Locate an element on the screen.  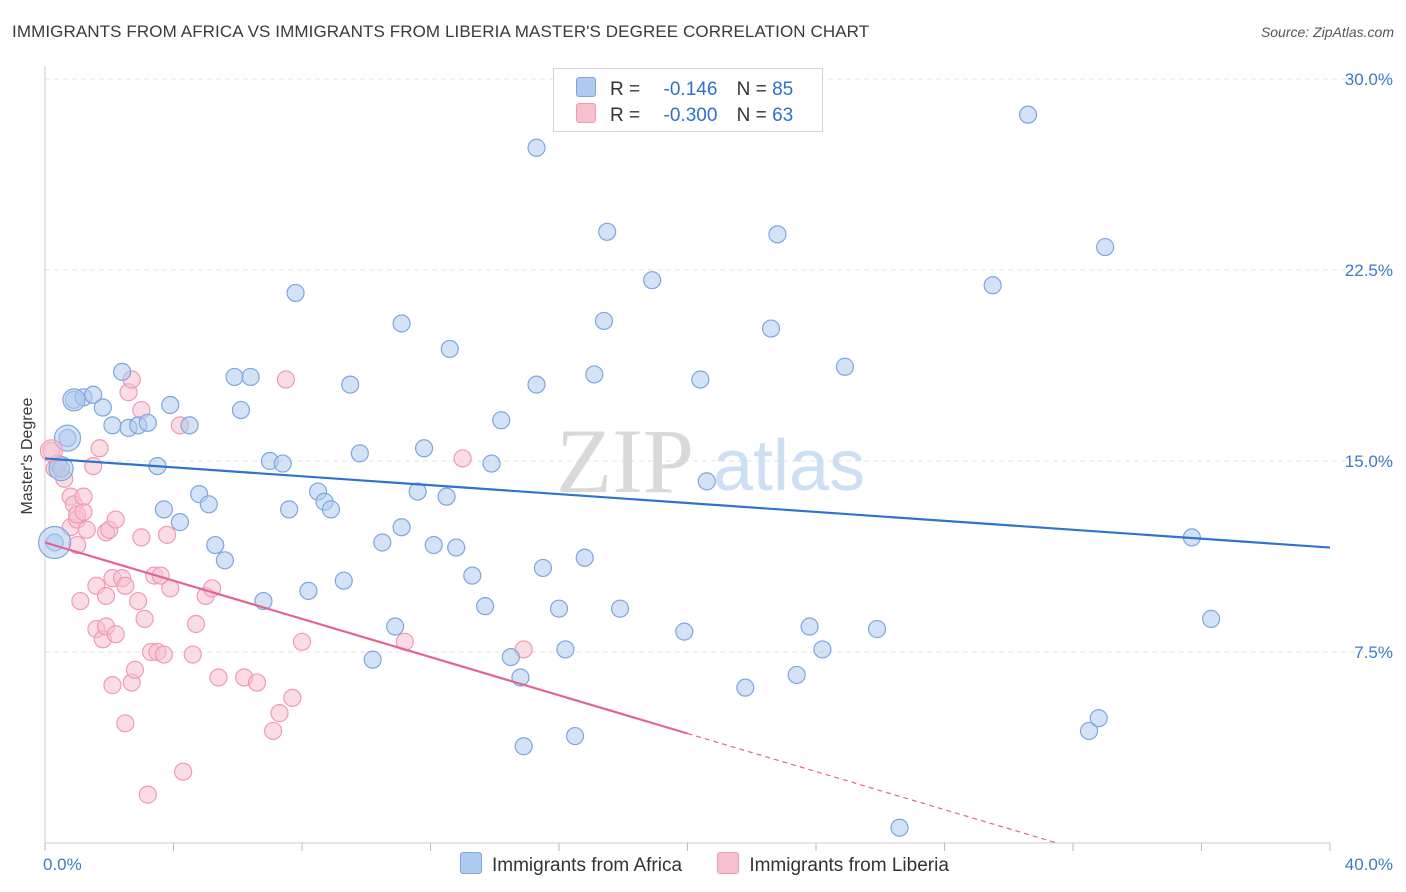
legend-item-liberia: Immigrants from Liberia is located at coordinates (833, 864).